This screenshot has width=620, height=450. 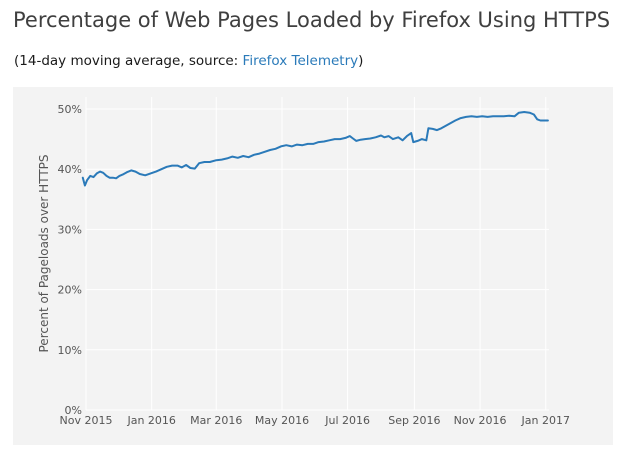 What do you see at coordinates (414, 420) in the screenshot?
I see `x-tick-label: Sep 2016` at bounding box center [414, 420].